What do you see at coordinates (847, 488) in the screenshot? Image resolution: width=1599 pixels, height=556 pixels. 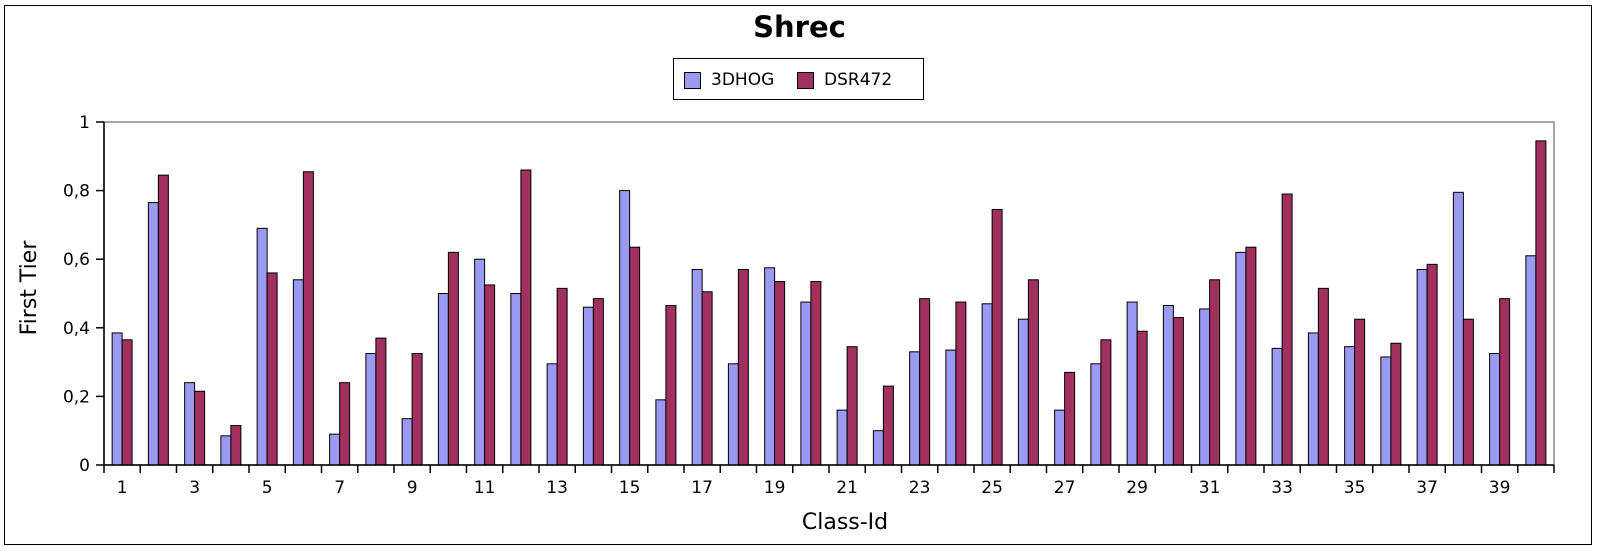 I see `x-tick-label-21: 21` at bounding box center [847, 488].